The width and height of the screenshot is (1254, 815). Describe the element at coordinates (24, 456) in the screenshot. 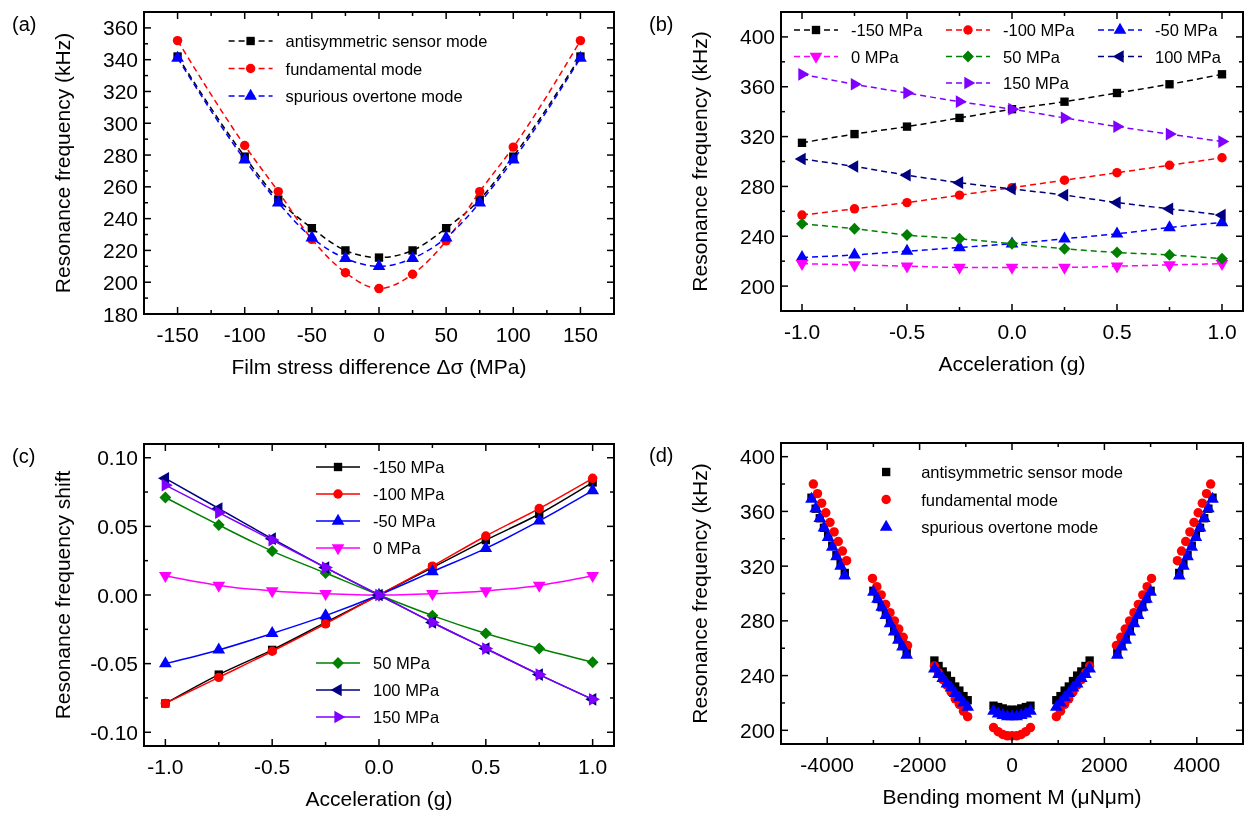

I see `chart-title: (c)` at that location.